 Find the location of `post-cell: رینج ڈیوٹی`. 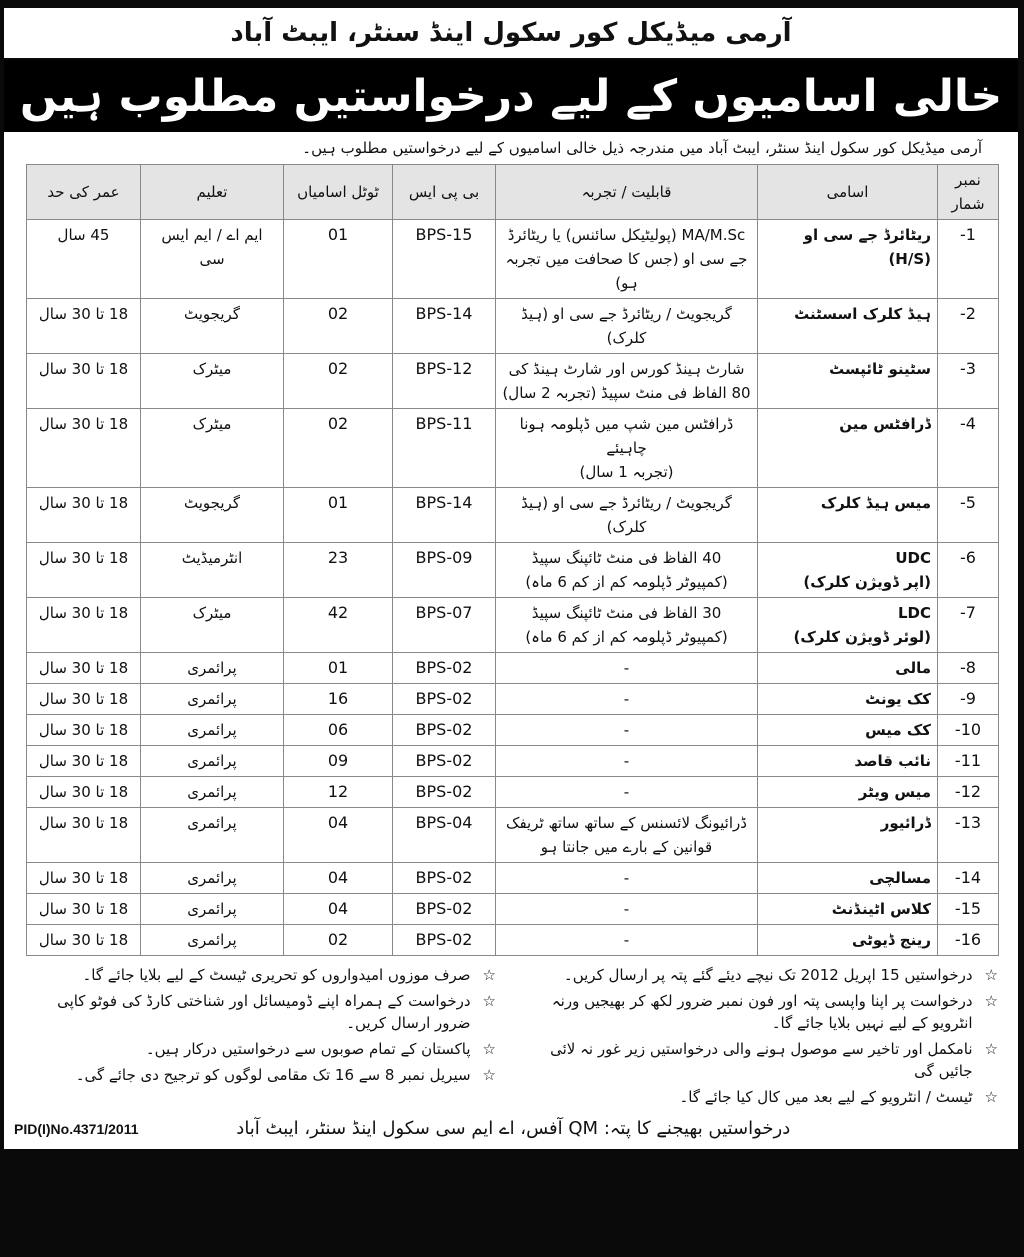

post-cell: رینج ڈیوٹی is located at coordinates (847, 940).